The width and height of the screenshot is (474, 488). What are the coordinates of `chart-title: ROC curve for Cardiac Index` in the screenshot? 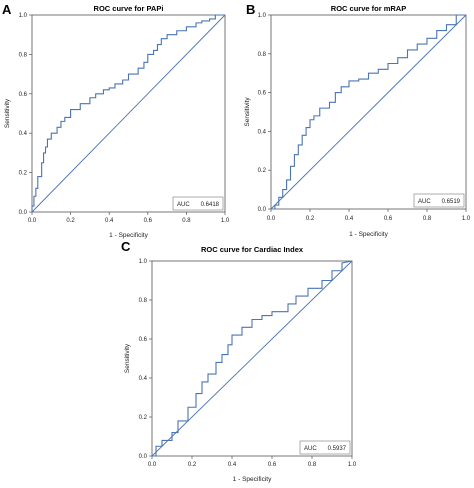 It's located at (252, 249).